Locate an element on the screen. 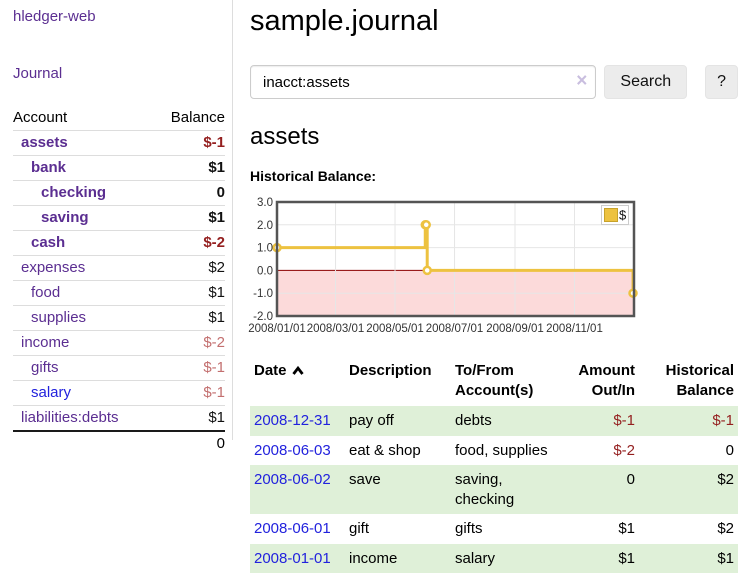 Image resolution: width=742 pixels, height=582 pixels. page-title: sample.journal is located at coordinates (344, 21).